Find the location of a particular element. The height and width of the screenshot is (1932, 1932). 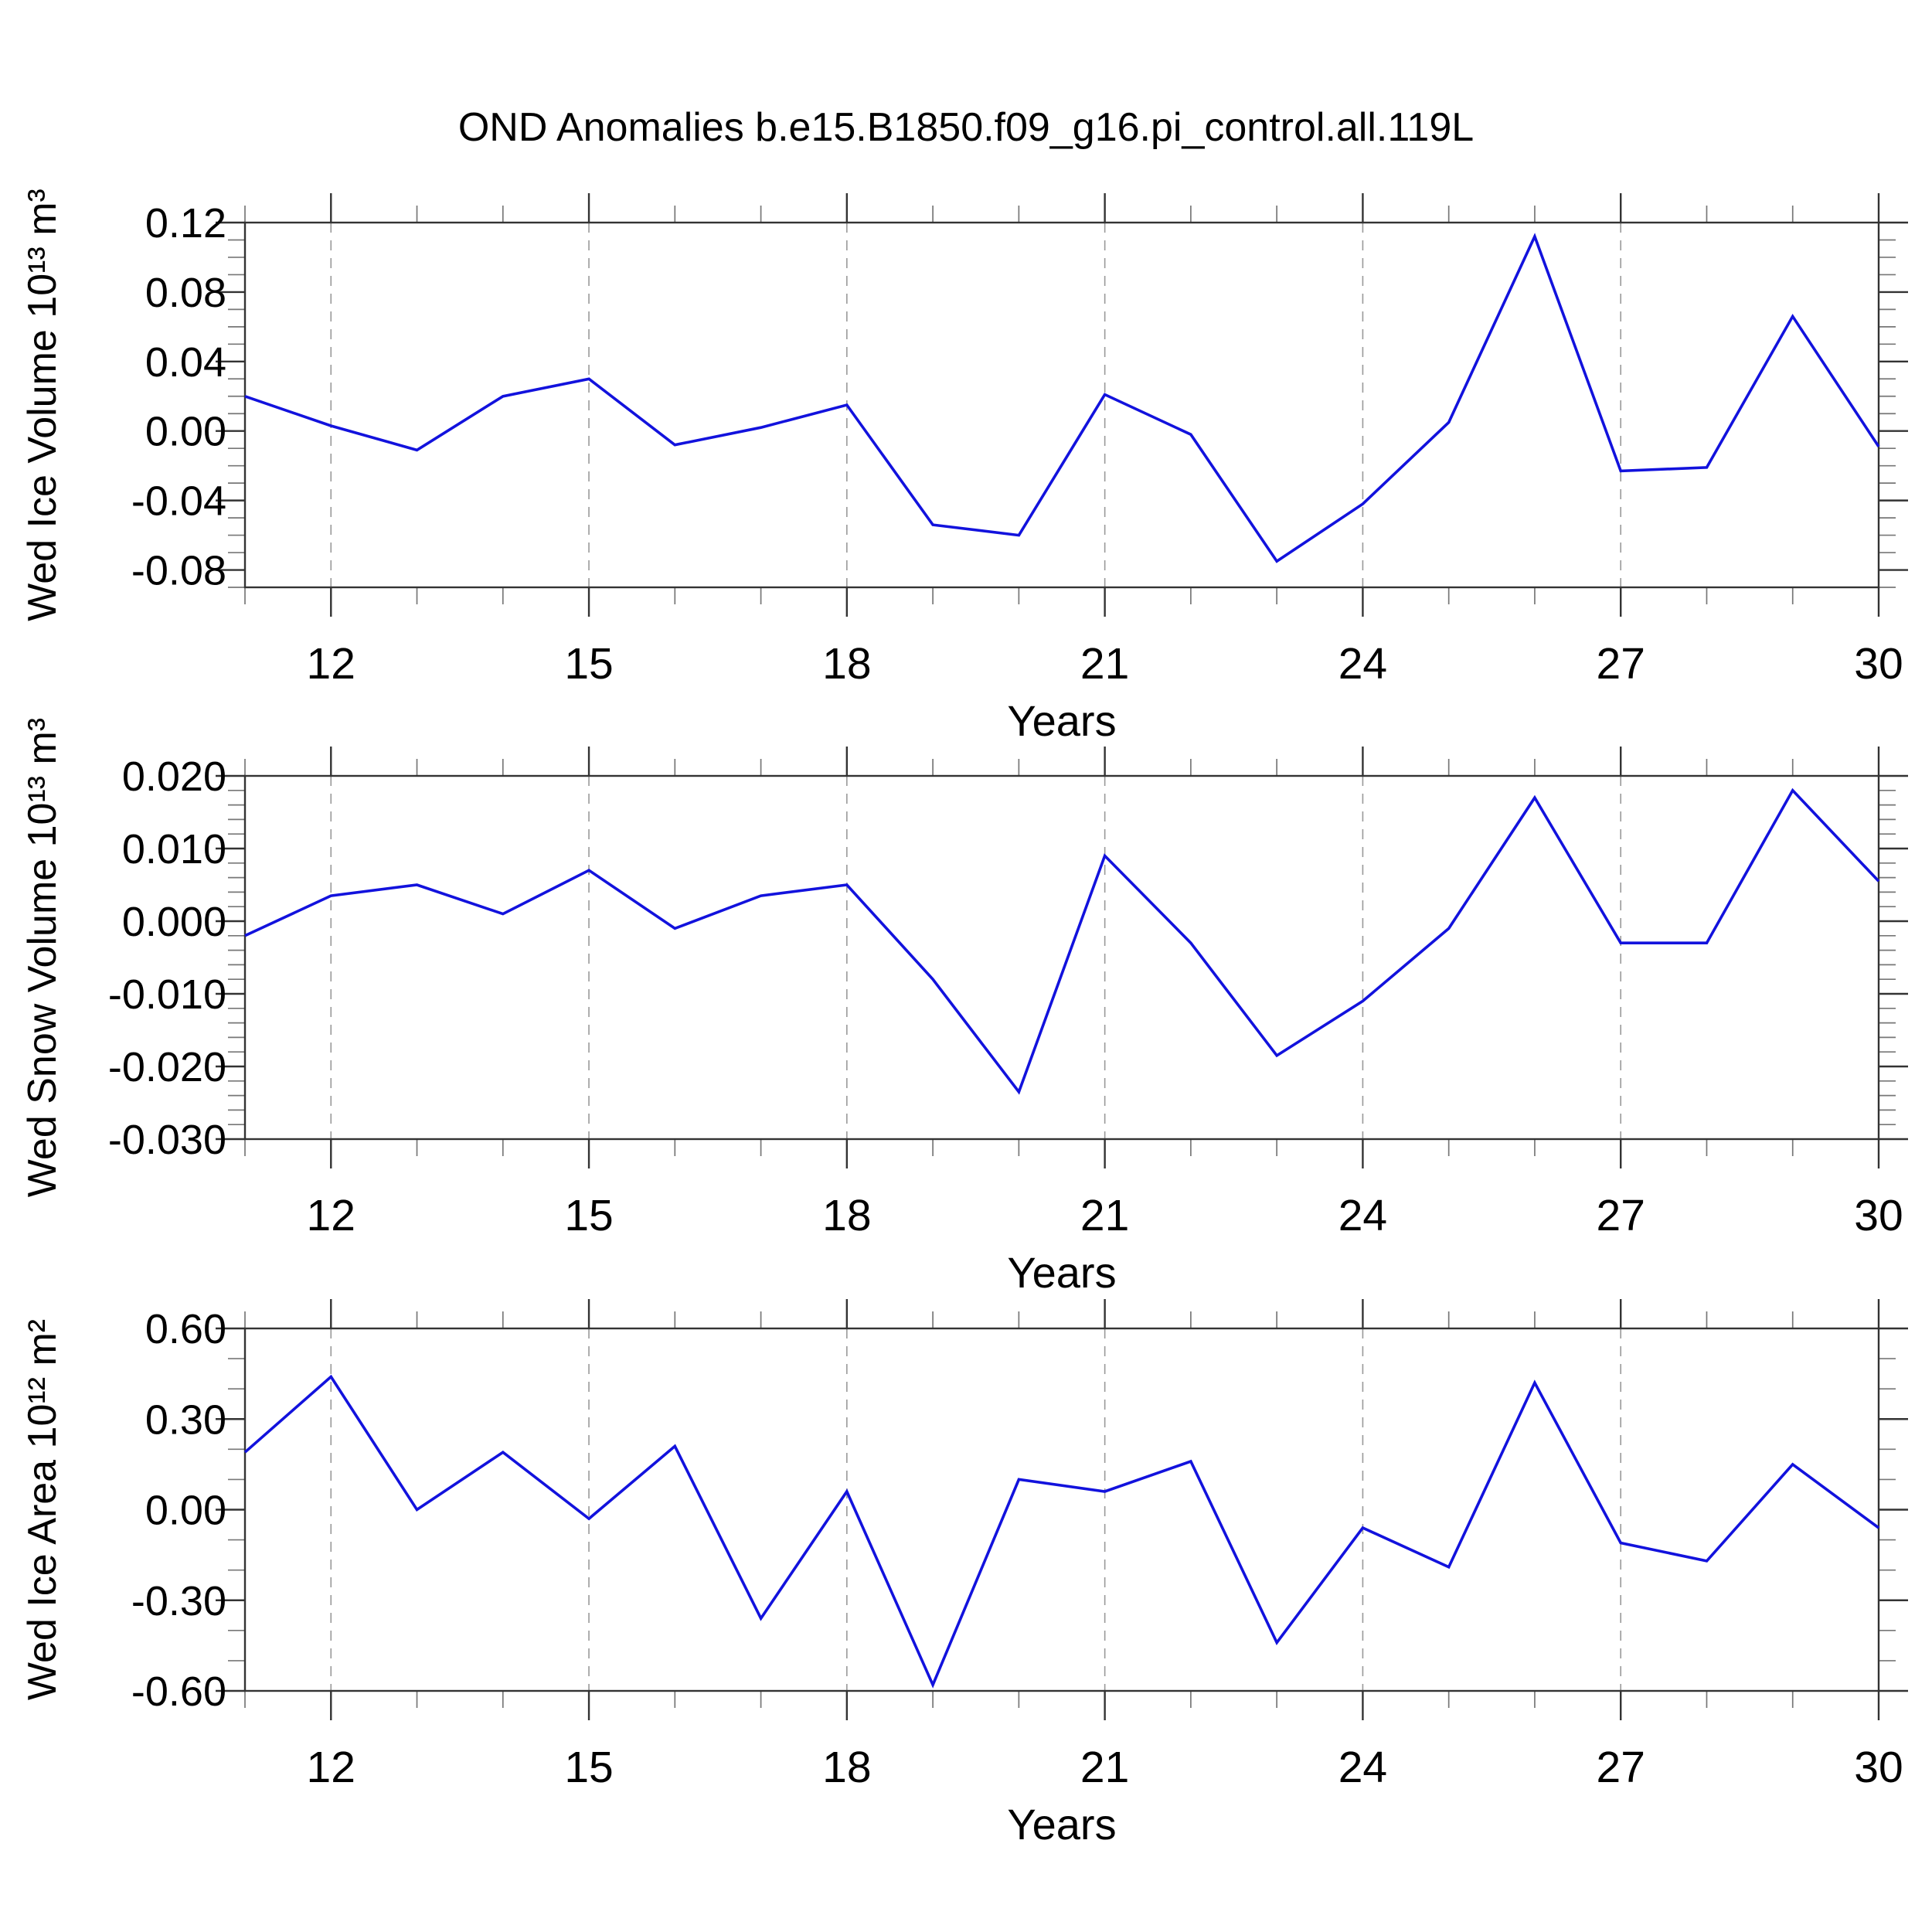

series-line-wed-snow-volume is located at coordinates (1062, 941).